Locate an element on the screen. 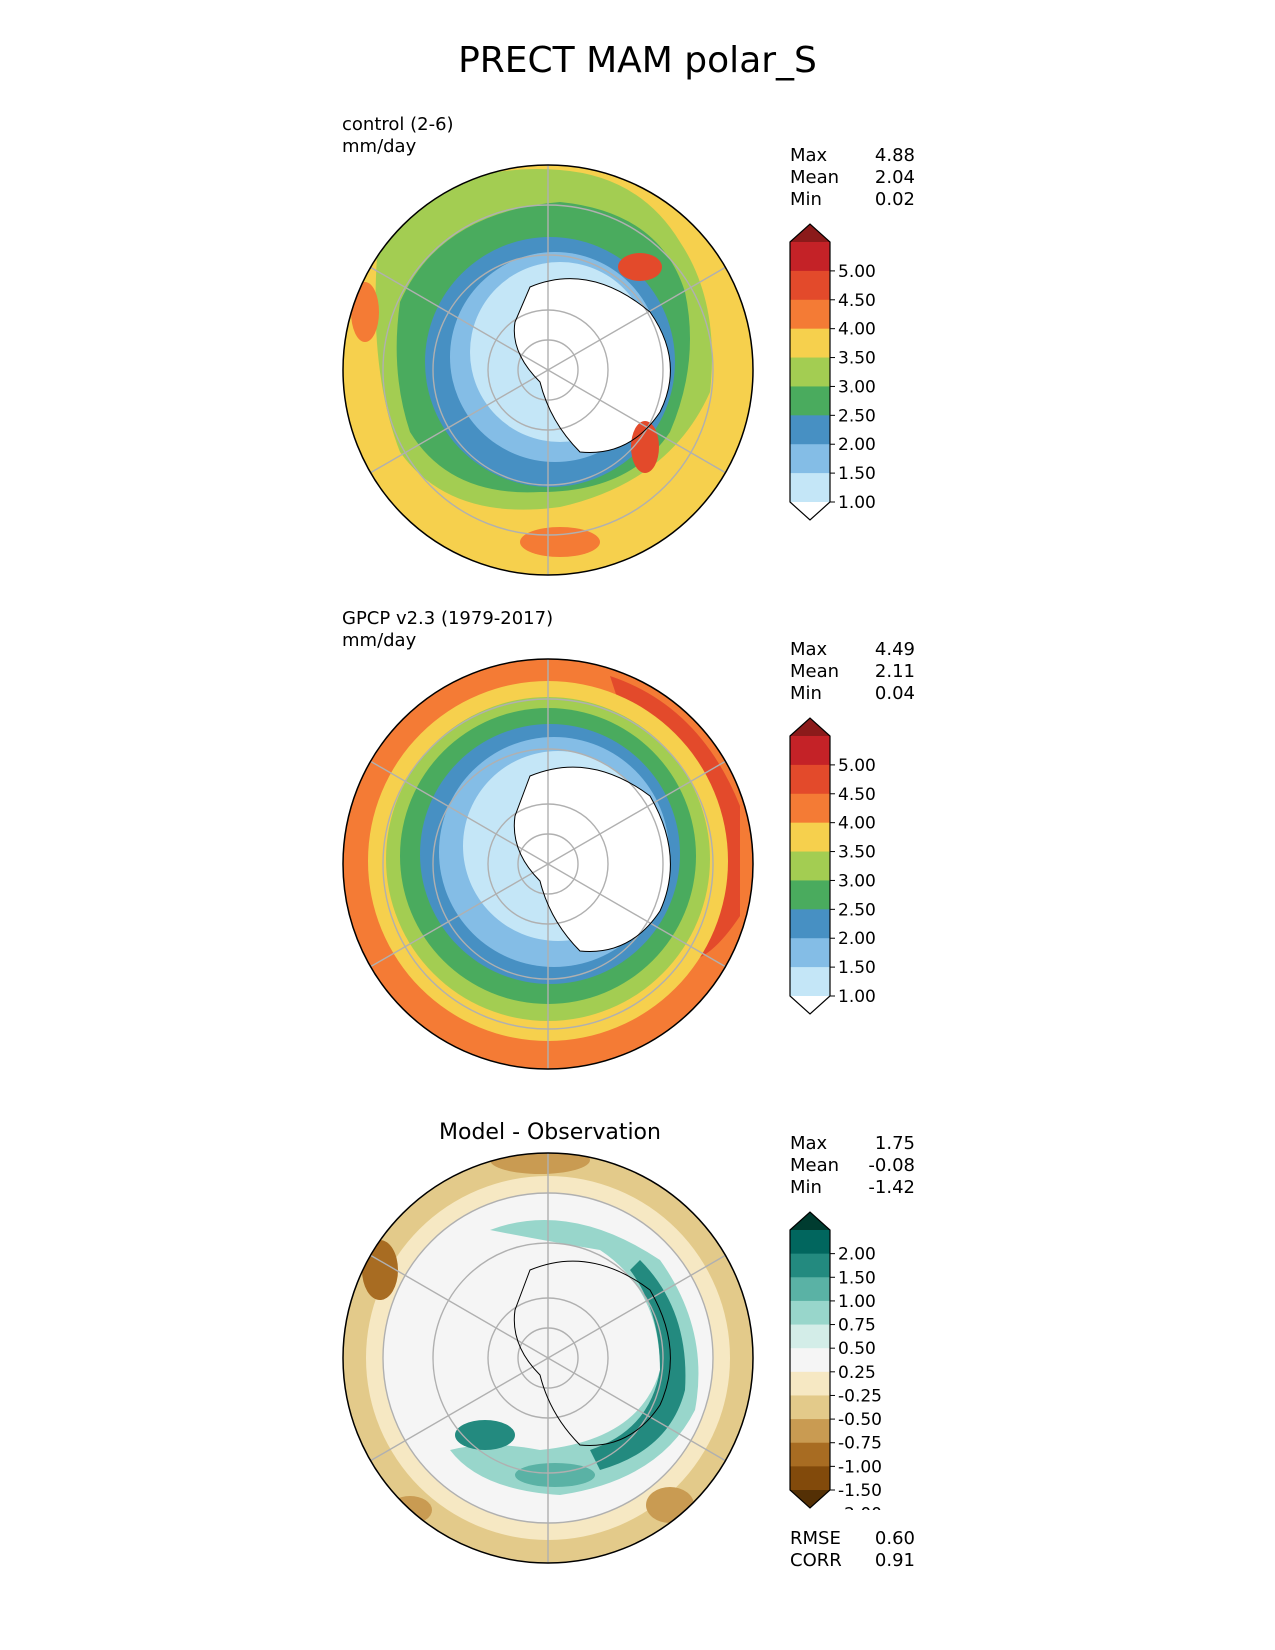  panel-2-colorbar: 5.004.504.003.503.002.502.001.501.000.50 is located at coordinates (832, 866).